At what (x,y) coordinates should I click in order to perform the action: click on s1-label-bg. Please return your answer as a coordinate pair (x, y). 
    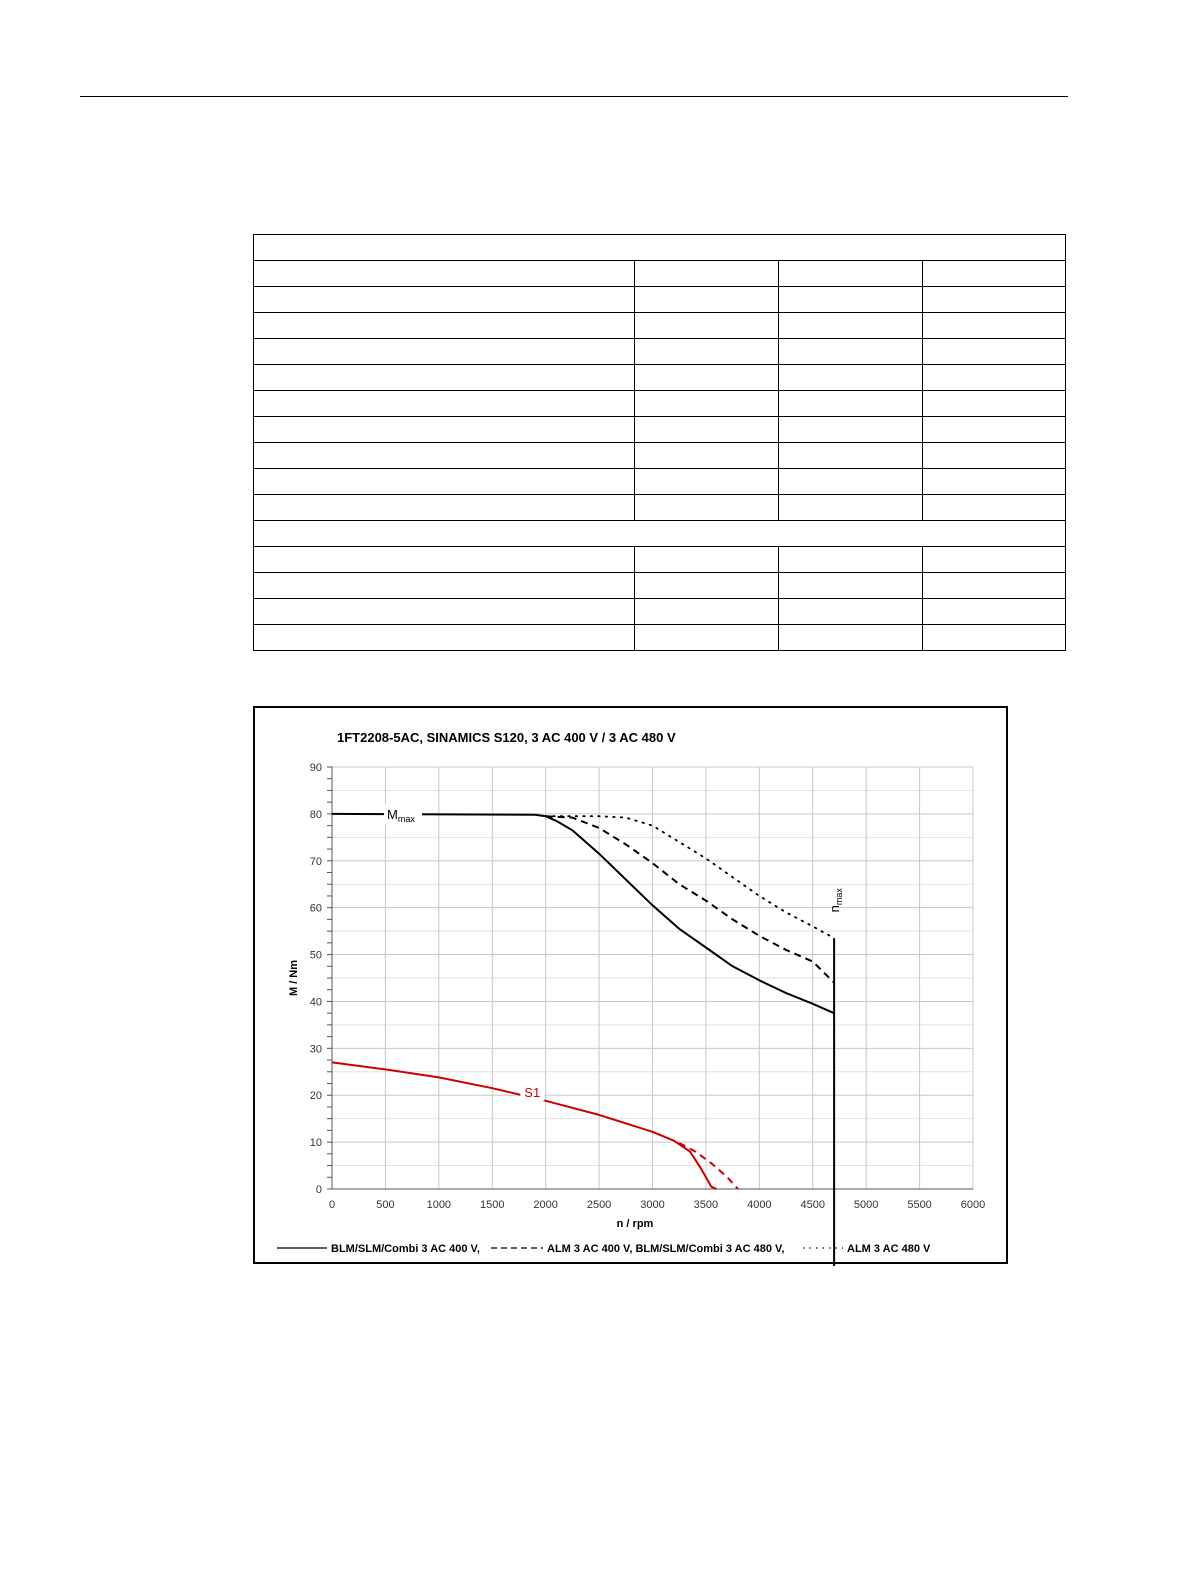
    Looking at the image, I should click on (532, 1091).